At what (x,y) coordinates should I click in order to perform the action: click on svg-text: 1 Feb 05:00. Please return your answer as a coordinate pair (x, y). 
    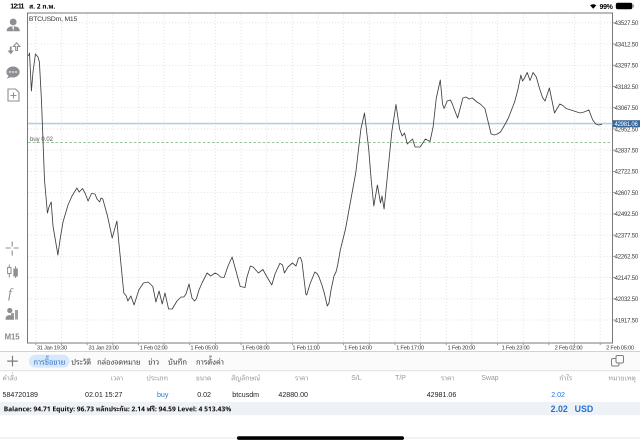
    Looking at the image, I should click on (204, 349).